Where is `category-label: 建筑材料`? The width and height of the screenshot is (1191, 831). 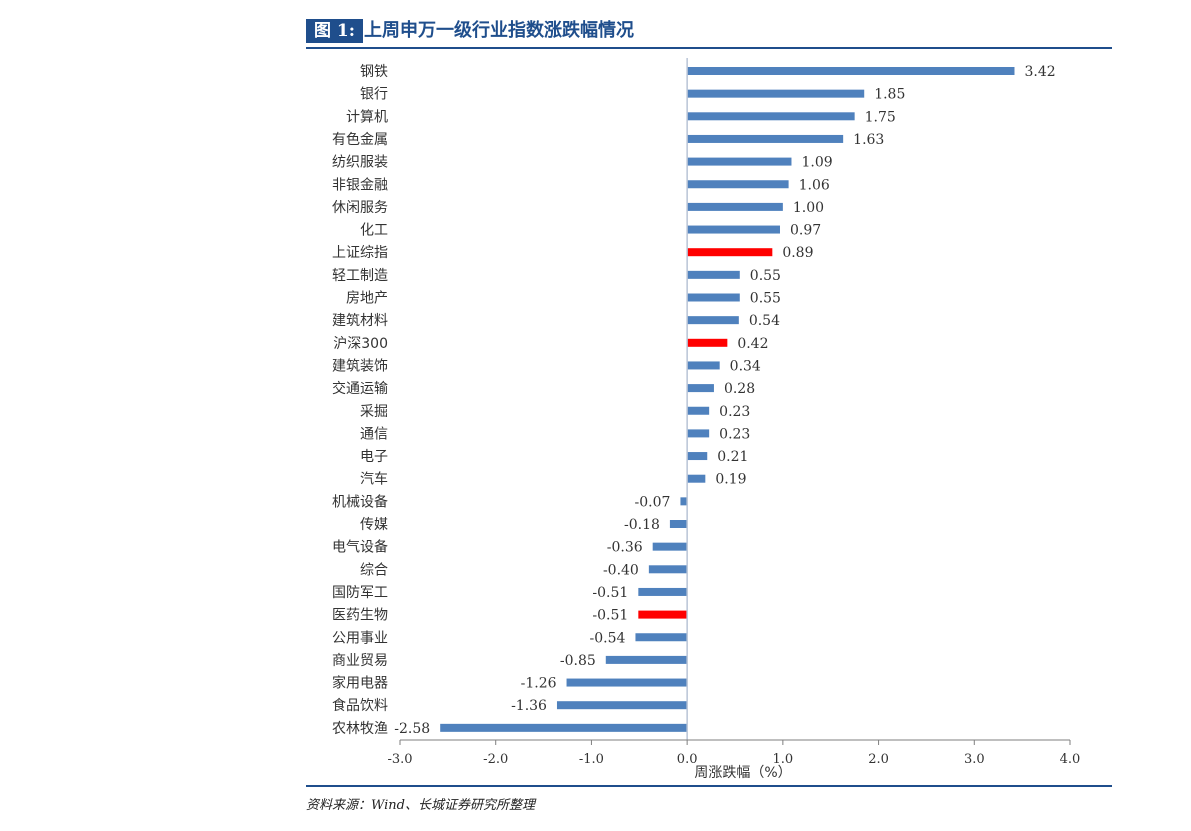 category-label: 建筑材料 is located at coordinates (360, 321).